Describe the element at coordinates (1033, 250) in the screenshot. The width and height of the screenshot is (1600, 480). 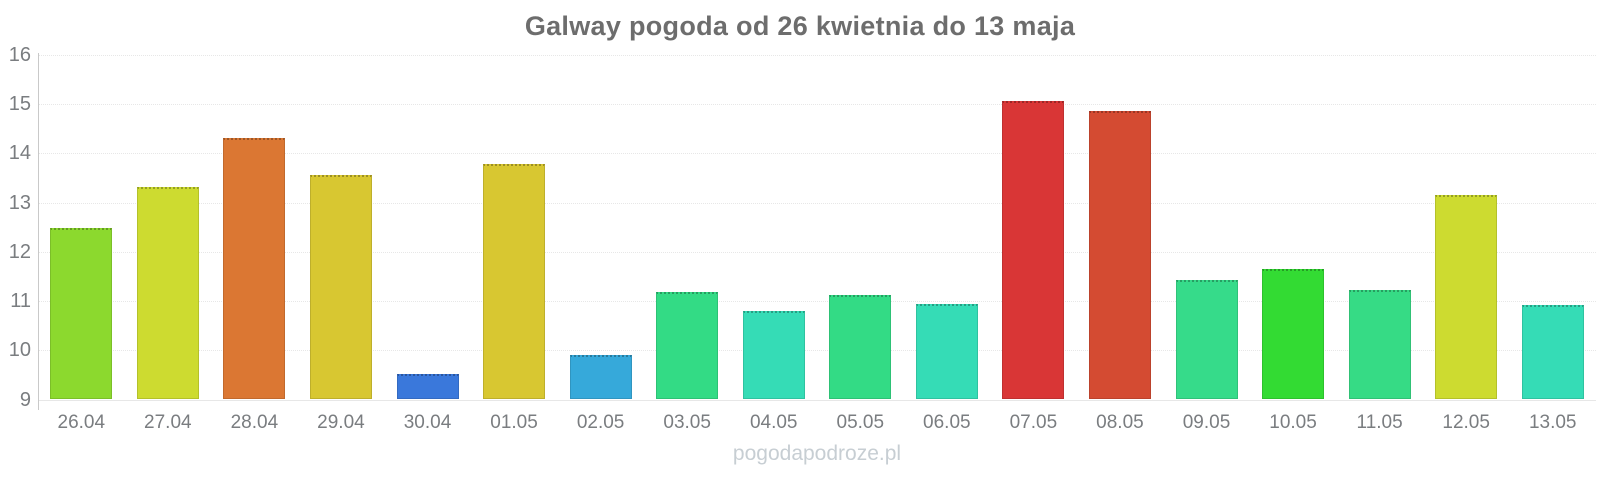
I see `bar-07.05` at that location.